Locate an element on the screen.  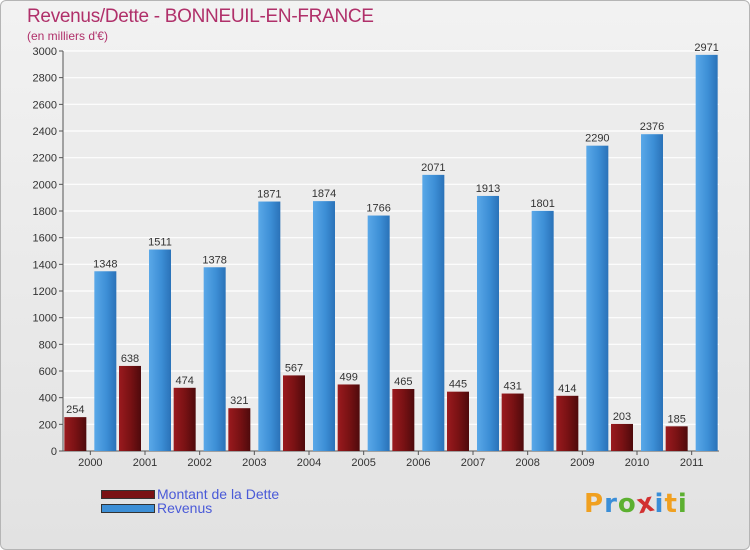
x-tick-label: 2002 is located at coordinates (199, 463).